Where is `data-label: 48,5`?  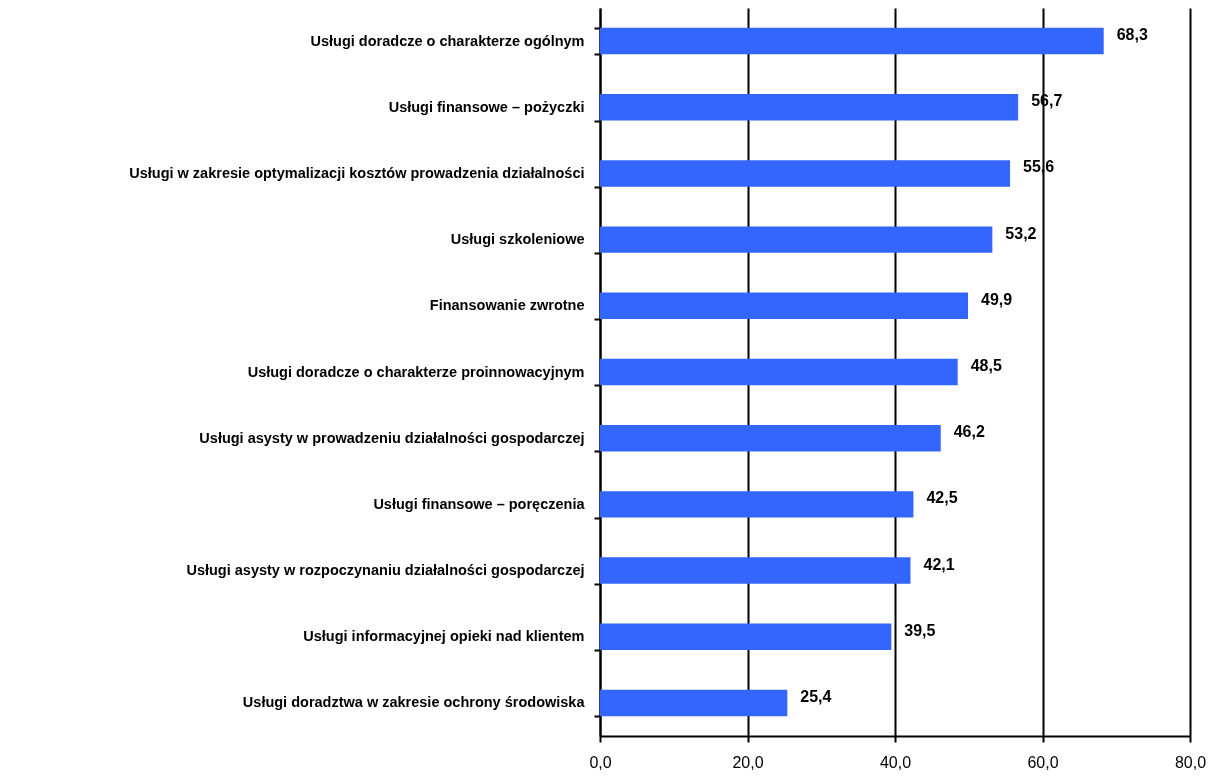 data-label: 48,5 is located at coordinates (986, 365).